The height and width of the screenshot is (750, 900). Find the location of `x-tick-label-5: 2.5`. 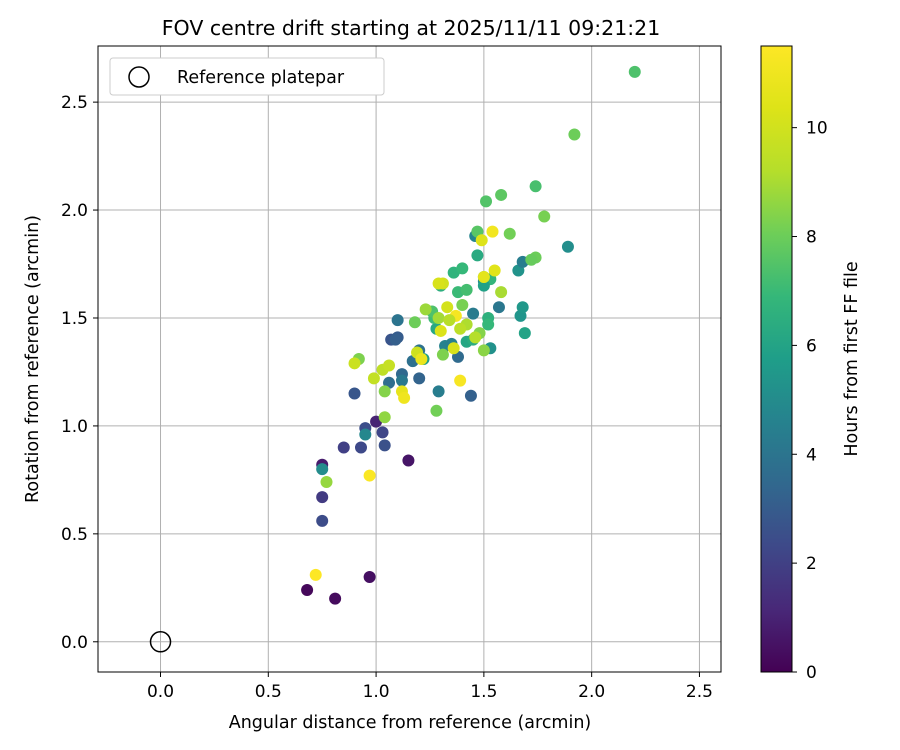

x-tick-label-5: 2.5 is located at coordinates (699, 692).